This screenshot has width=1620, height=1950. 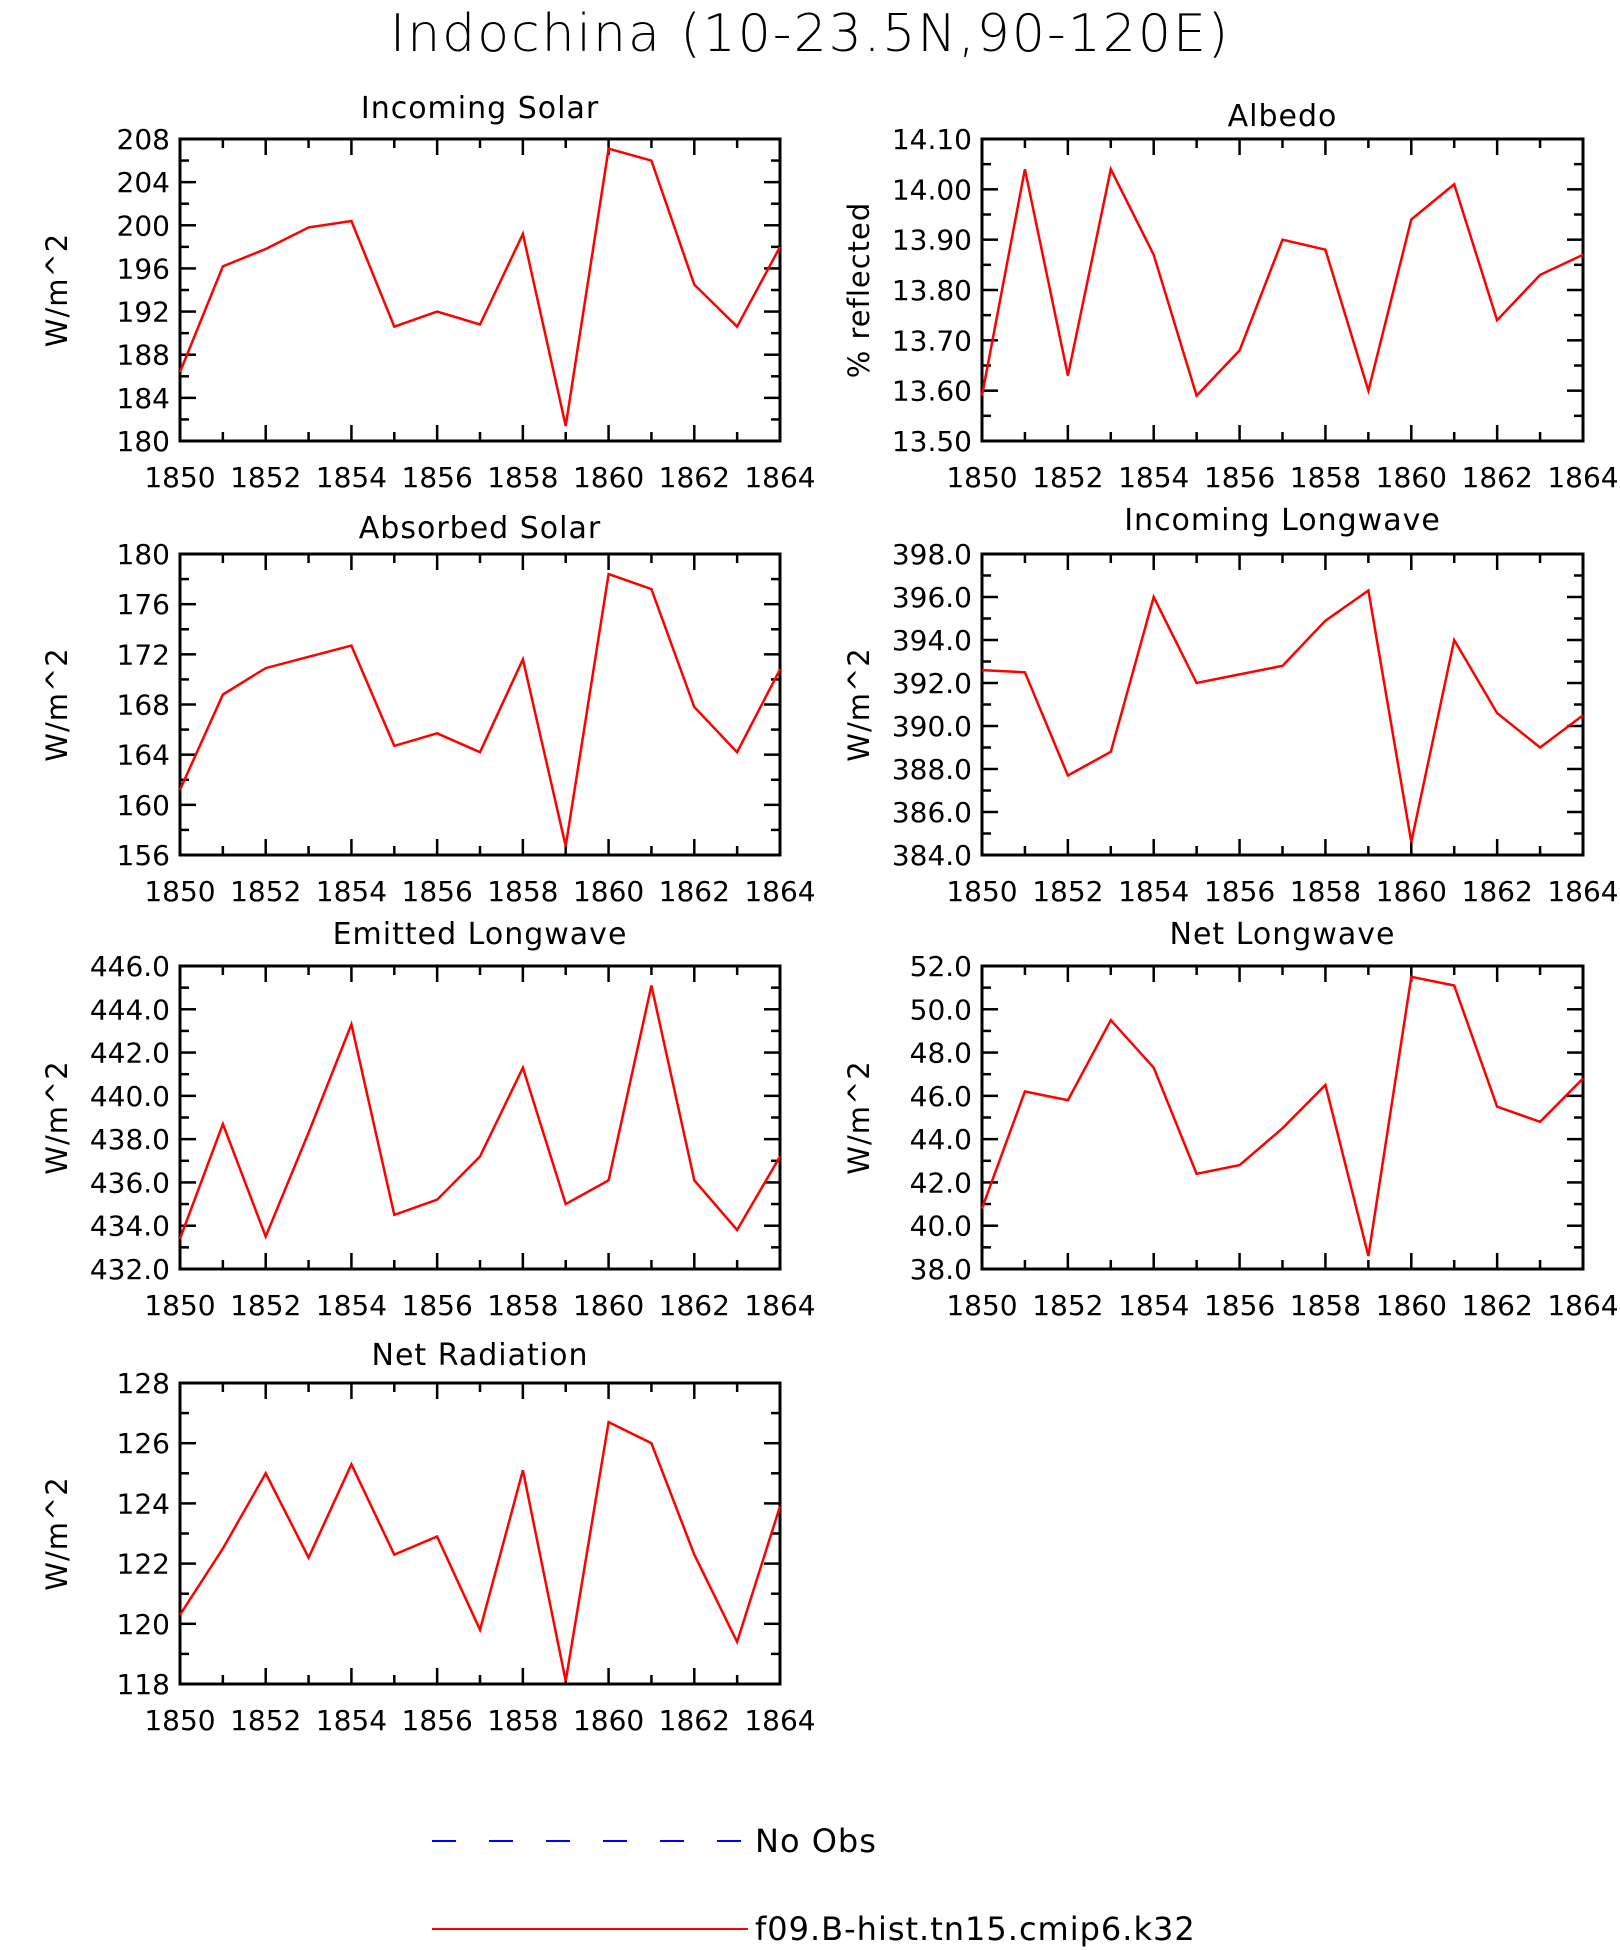 I want to click on y-tick-label: 188, so click(x=143, y=355).